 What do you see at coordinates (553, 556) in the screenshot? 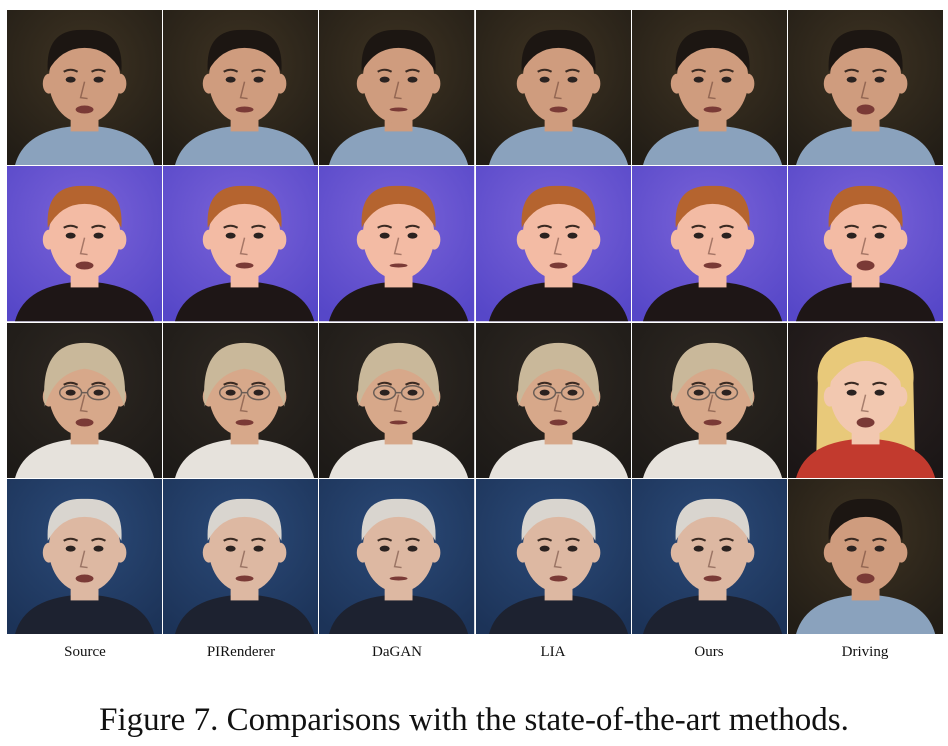
I see `face-image-row4-lia` at bounding box center [553, 556].